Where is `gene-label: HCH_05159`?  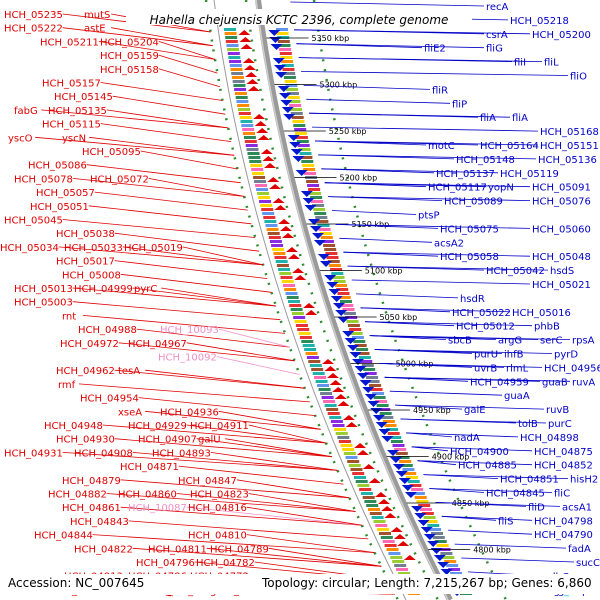 gene-label: HCH_05159 is located at coordinates (129, 56).